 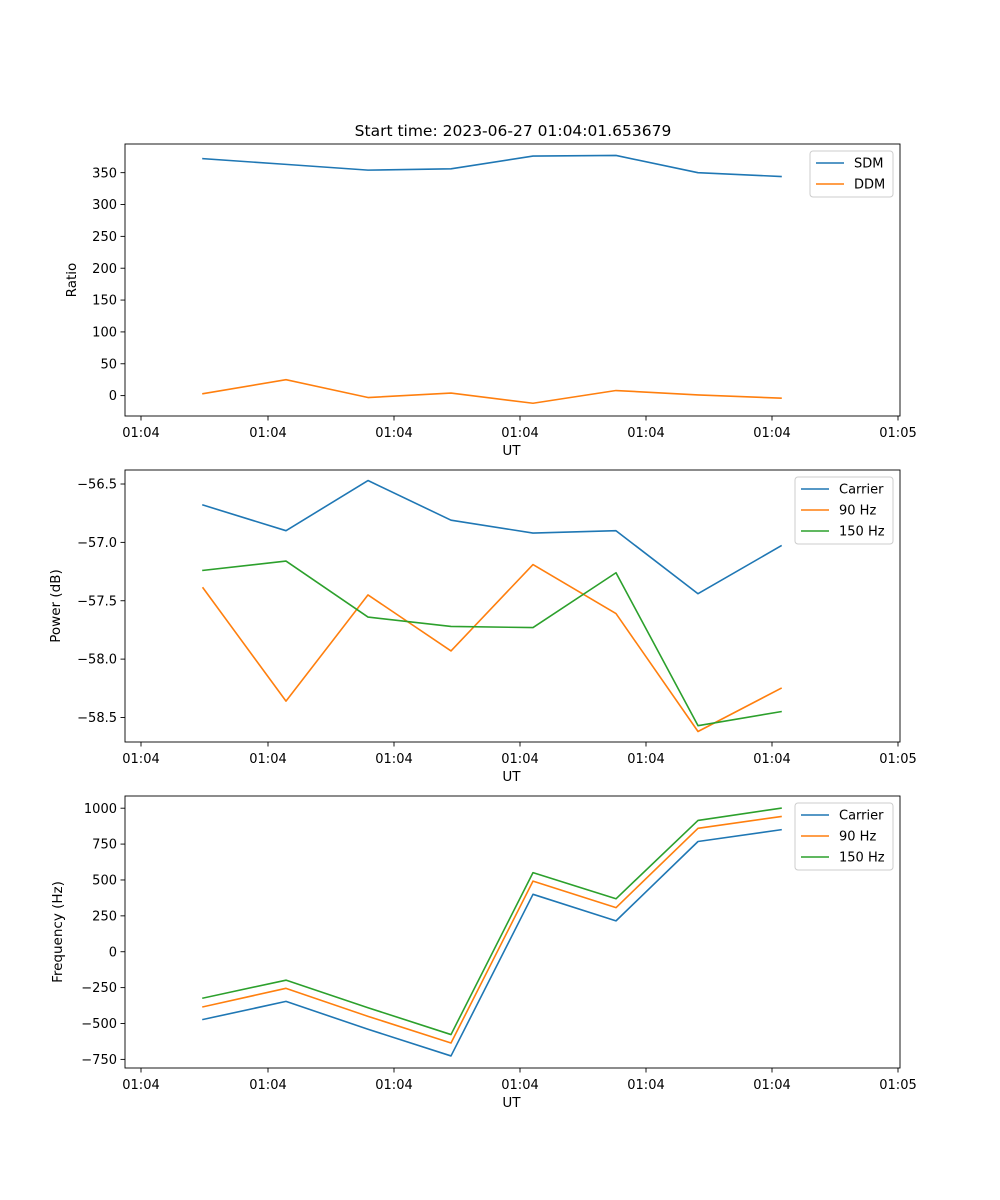 I want to click on y-tick-label: −250, so click(x=99, y=988).